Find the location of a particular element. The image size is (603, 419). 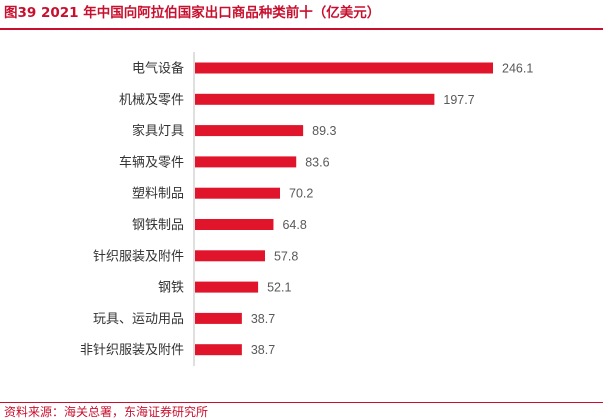

category-label: 钢铁 is located at coordinates (171, 288).